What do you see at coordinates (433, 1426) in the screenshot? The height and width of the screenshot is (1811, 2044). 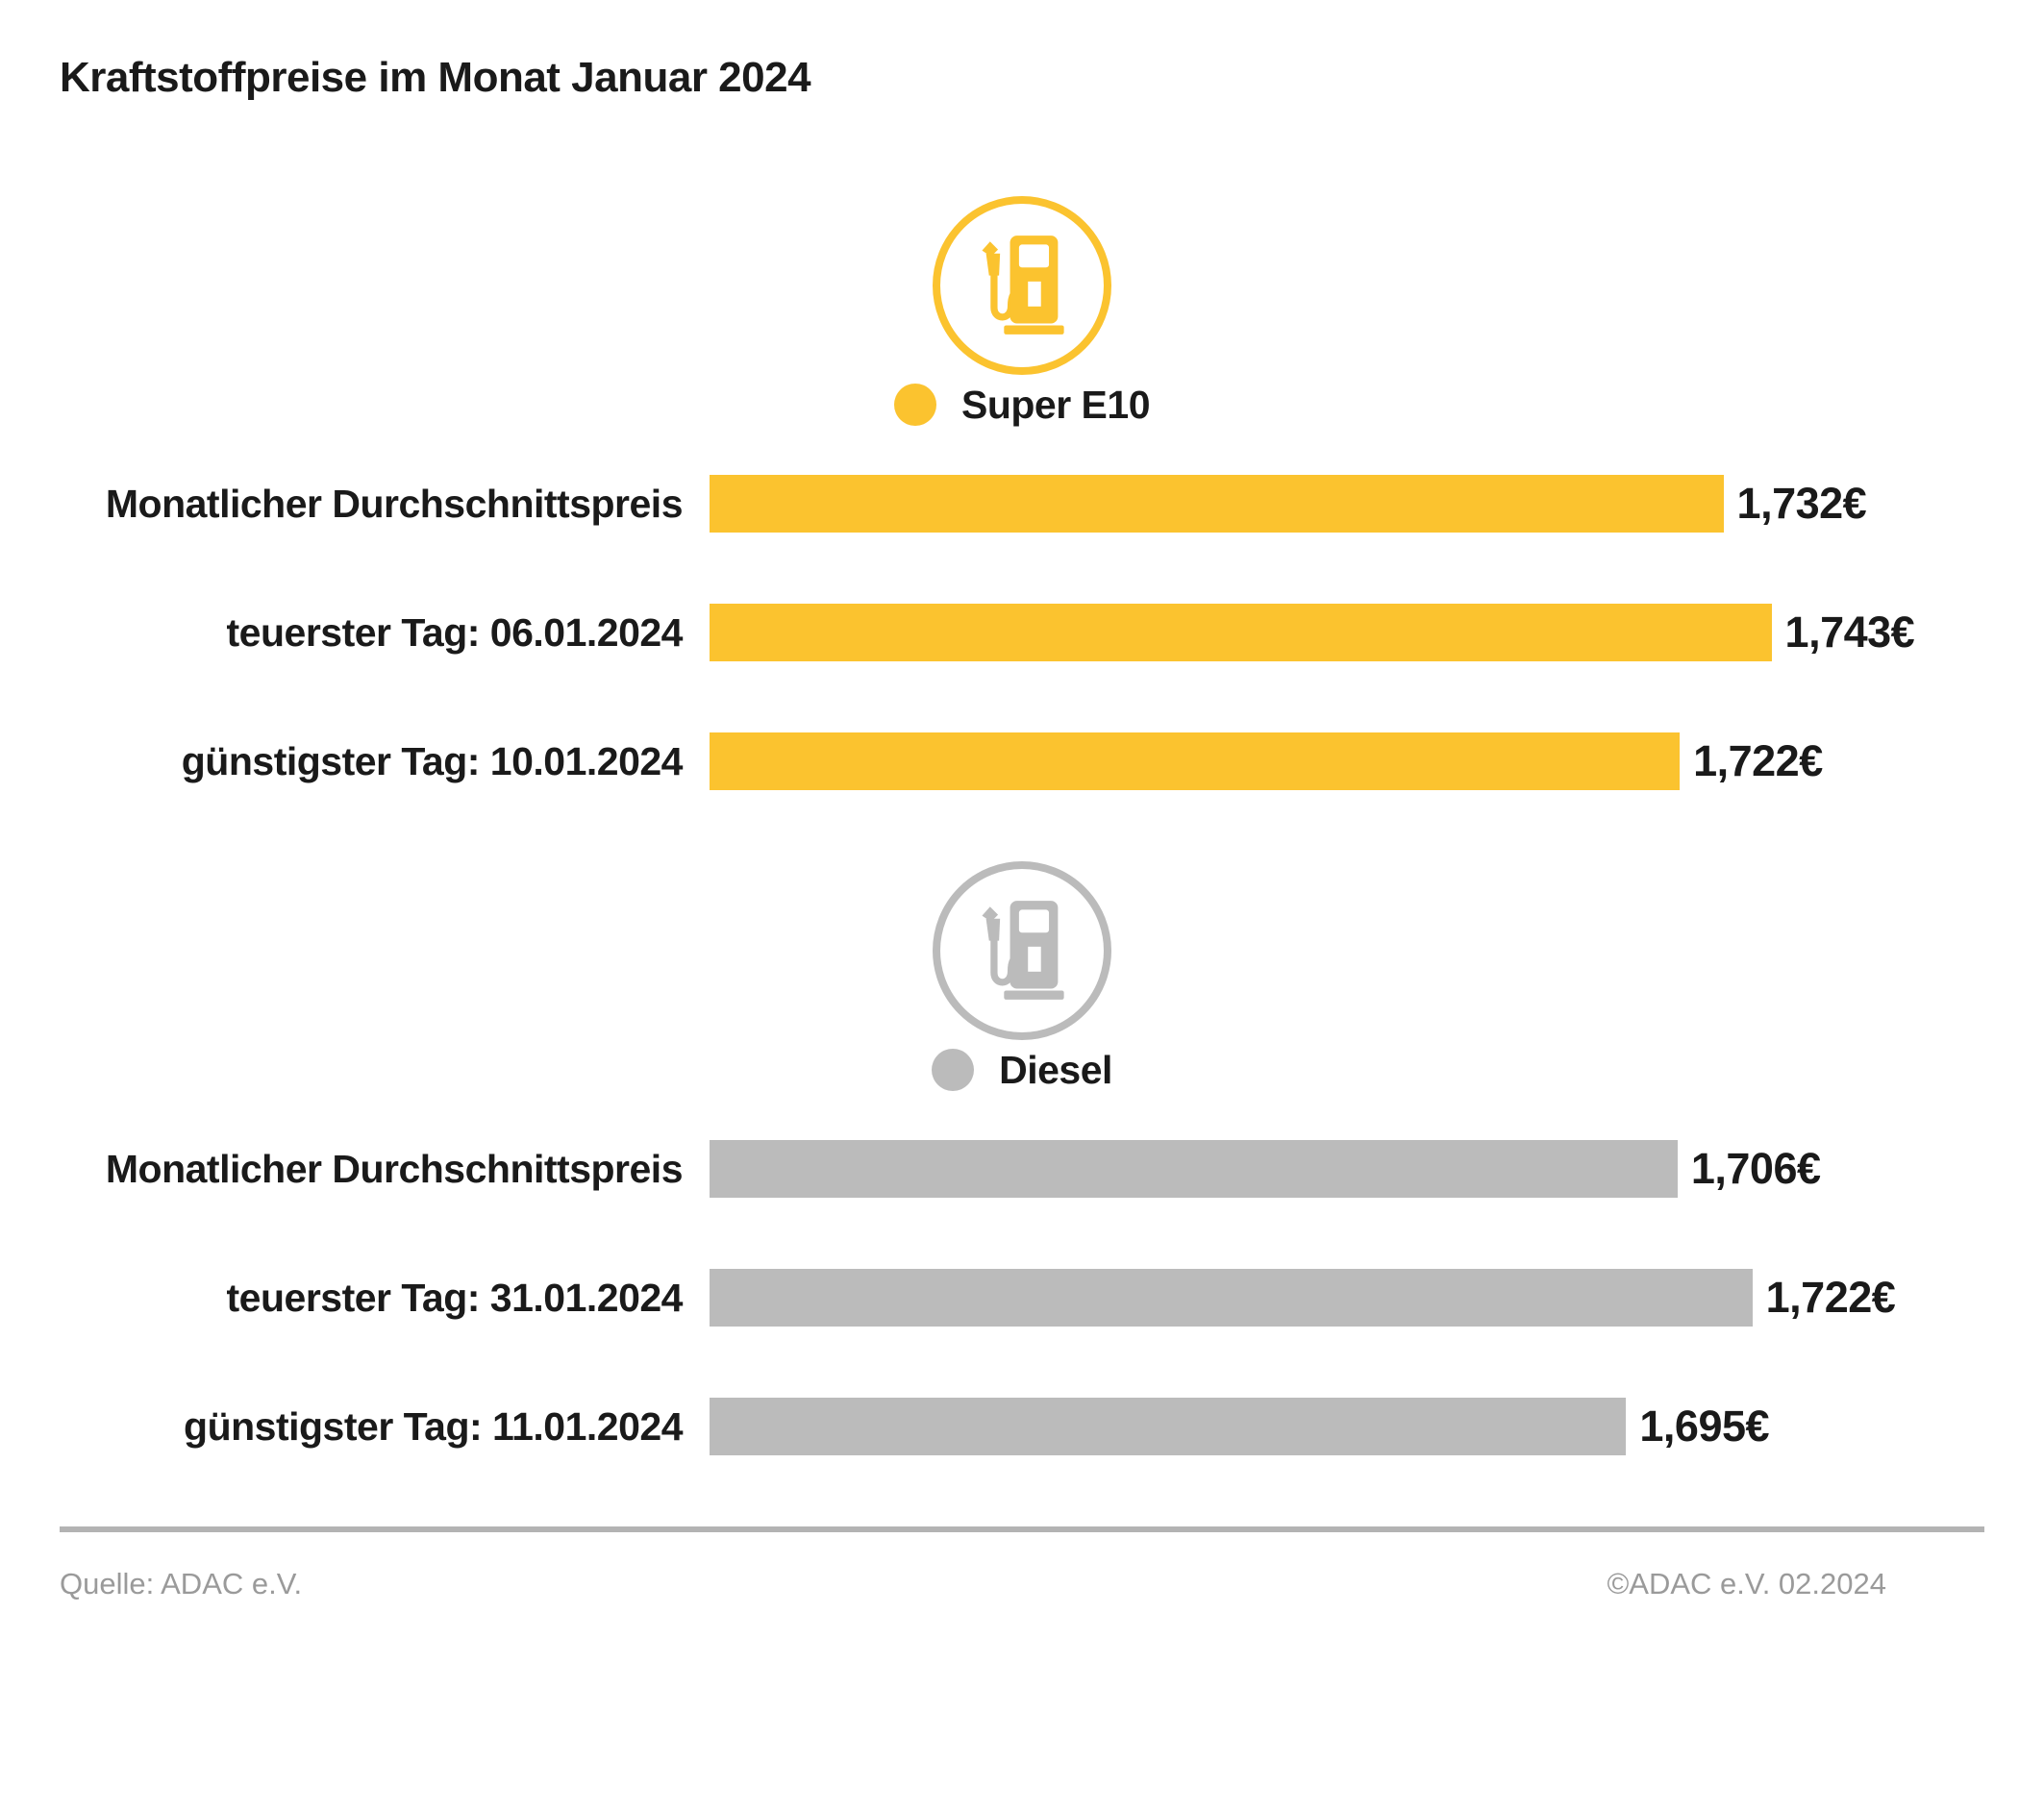 I see `bar-label: günstigster Tag: 11.01.2024` at bounding box center [433, 1426].